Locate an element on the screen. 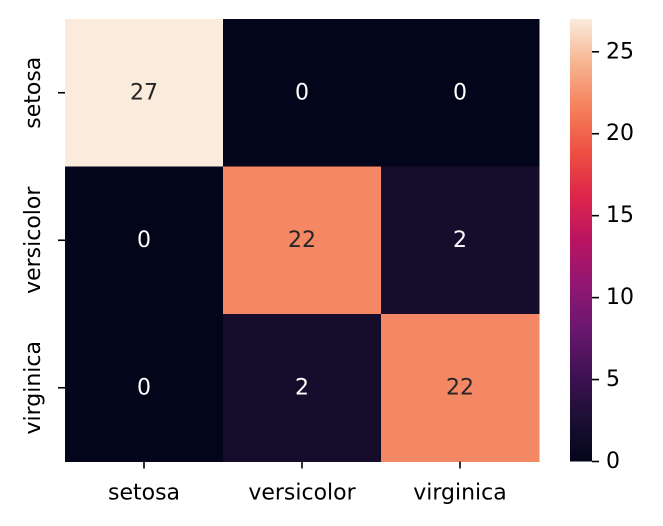 This screenshot has height=526, width=663. colorbar: 0 5 10 15 20 25 is located at coordinates (602, 246).